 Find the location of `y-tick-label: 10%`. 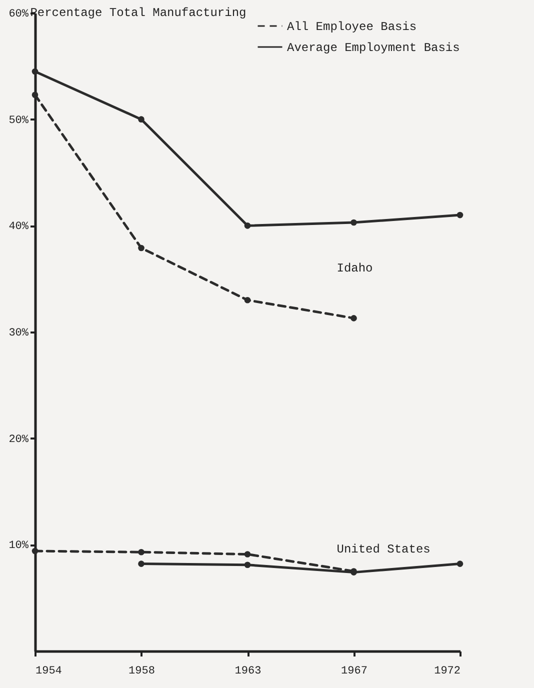

y-tick-label: 10% is located at coordinates (18, 546).